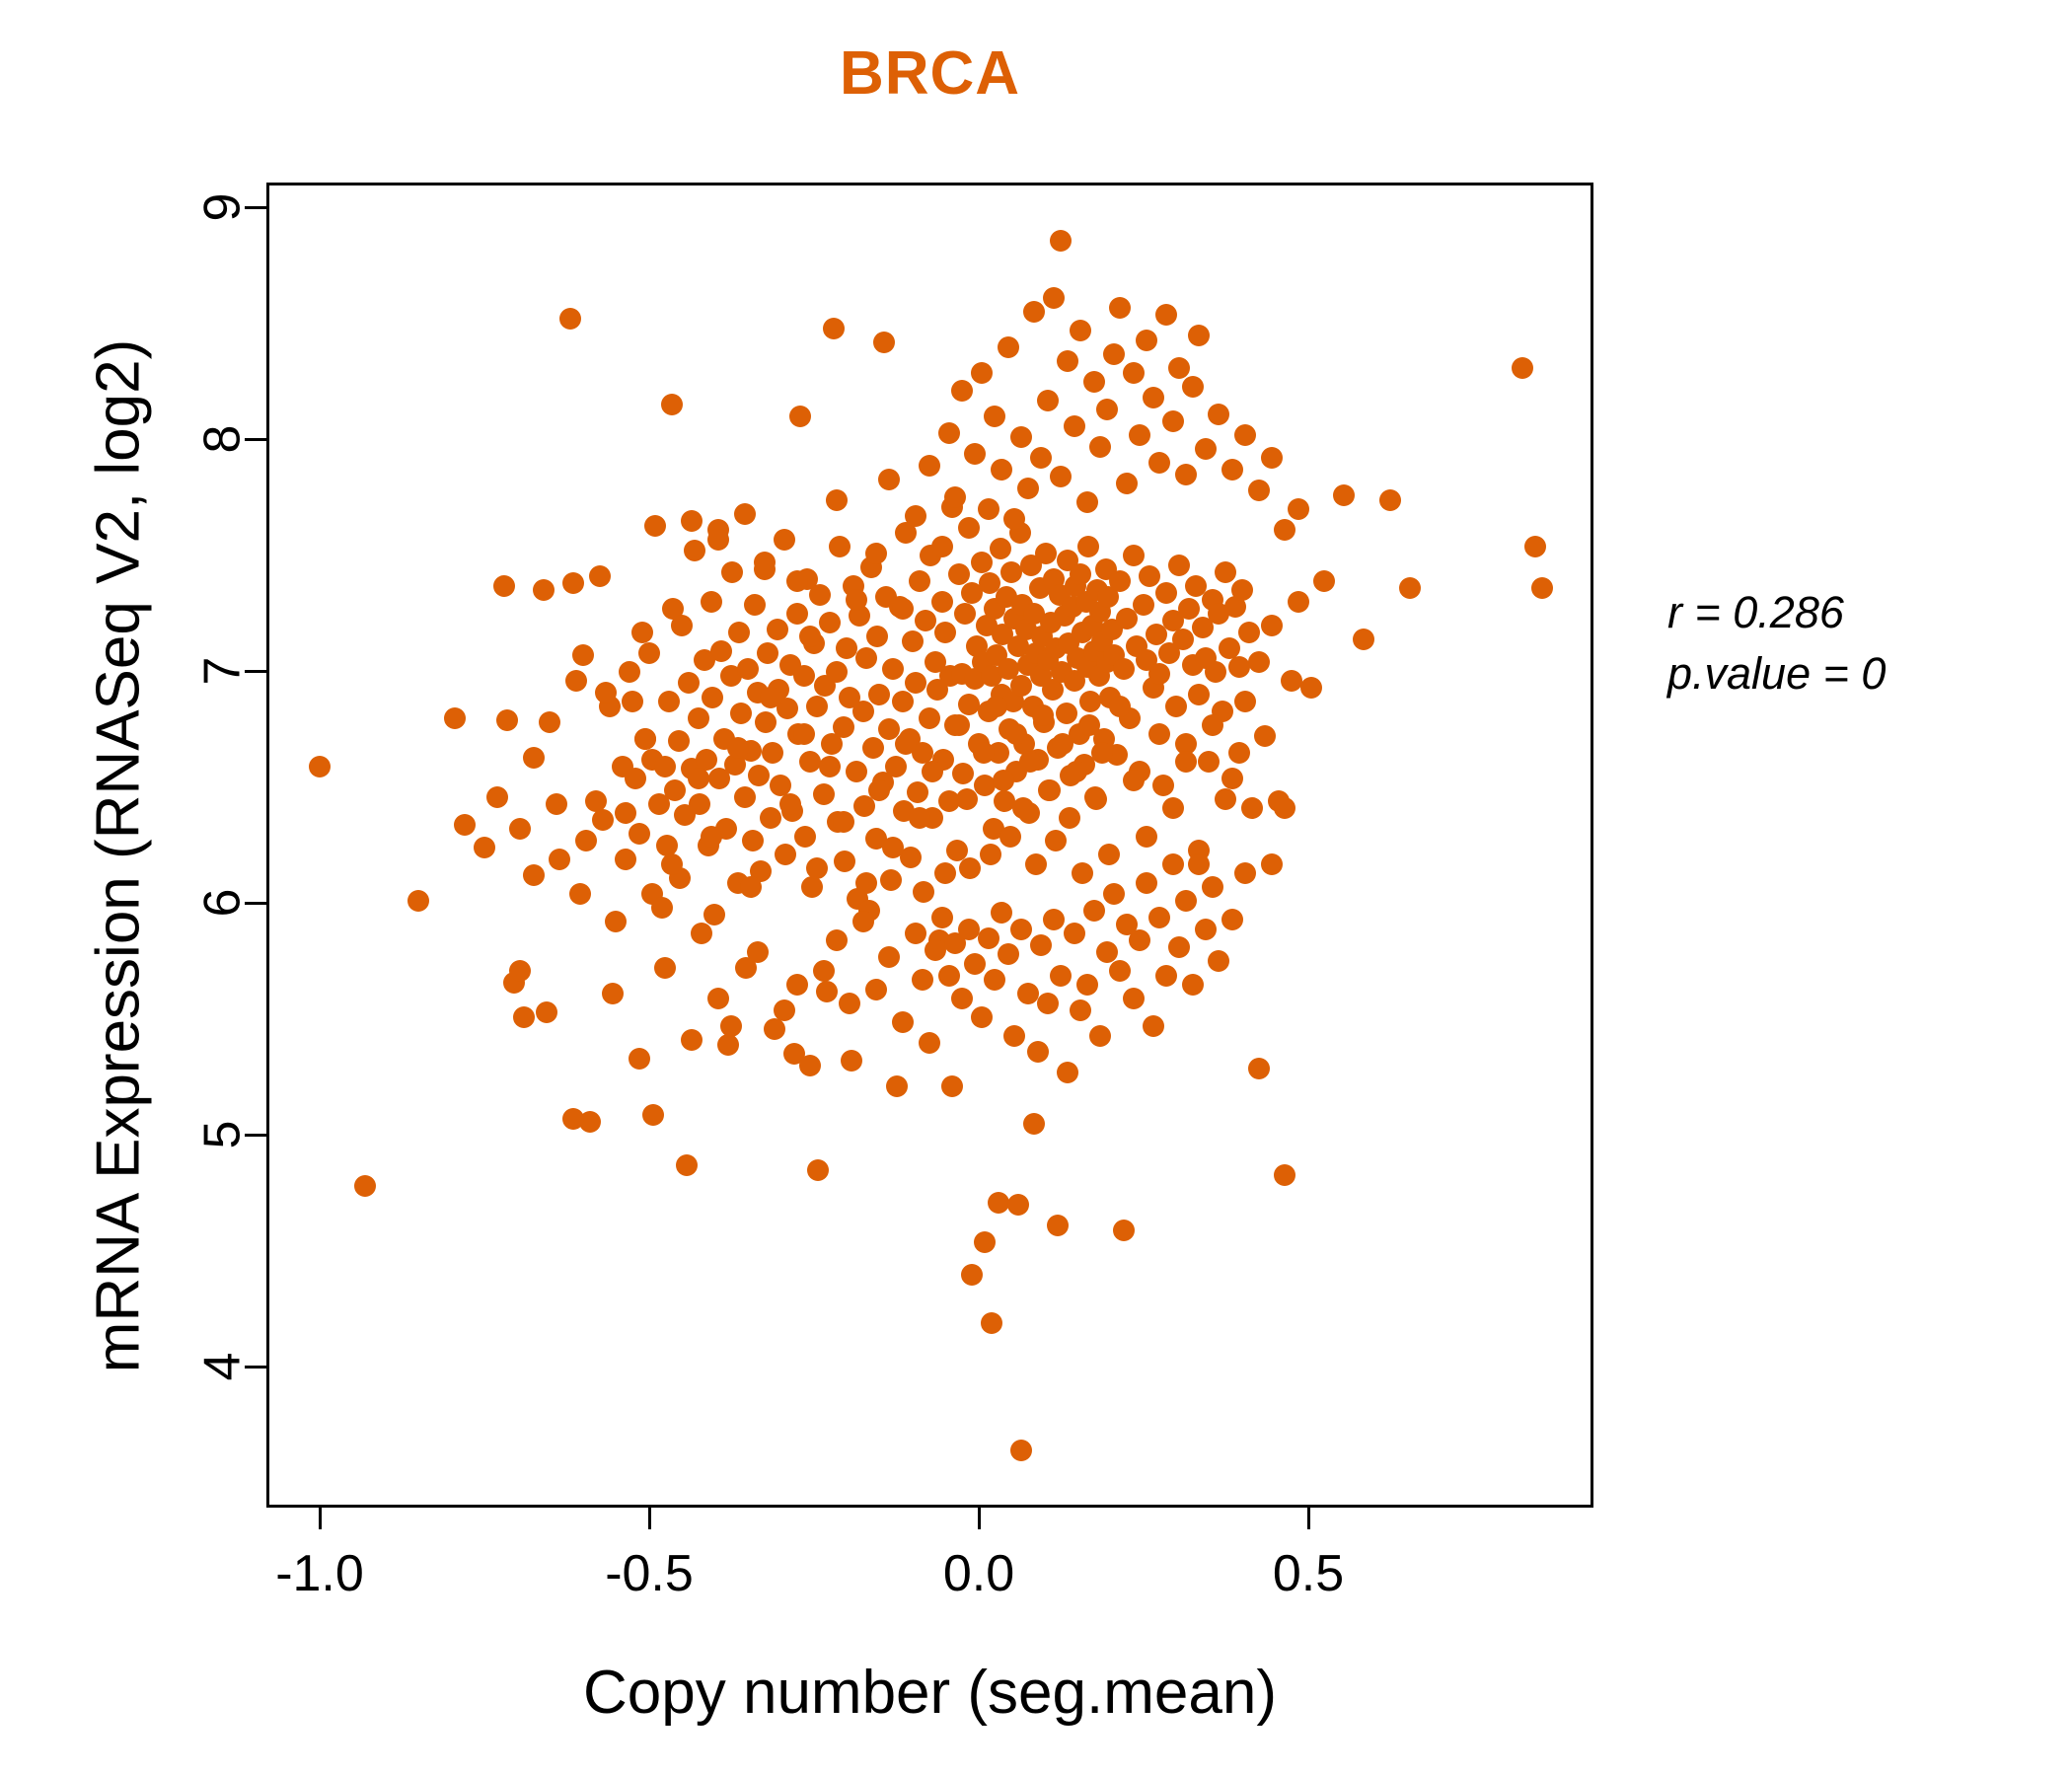 The height and width of the screenshot is (1776, 2072). Describe the element at coordinates (650, 1573) in the screenshot. I see `x-tick-label: -0.5` at that location.